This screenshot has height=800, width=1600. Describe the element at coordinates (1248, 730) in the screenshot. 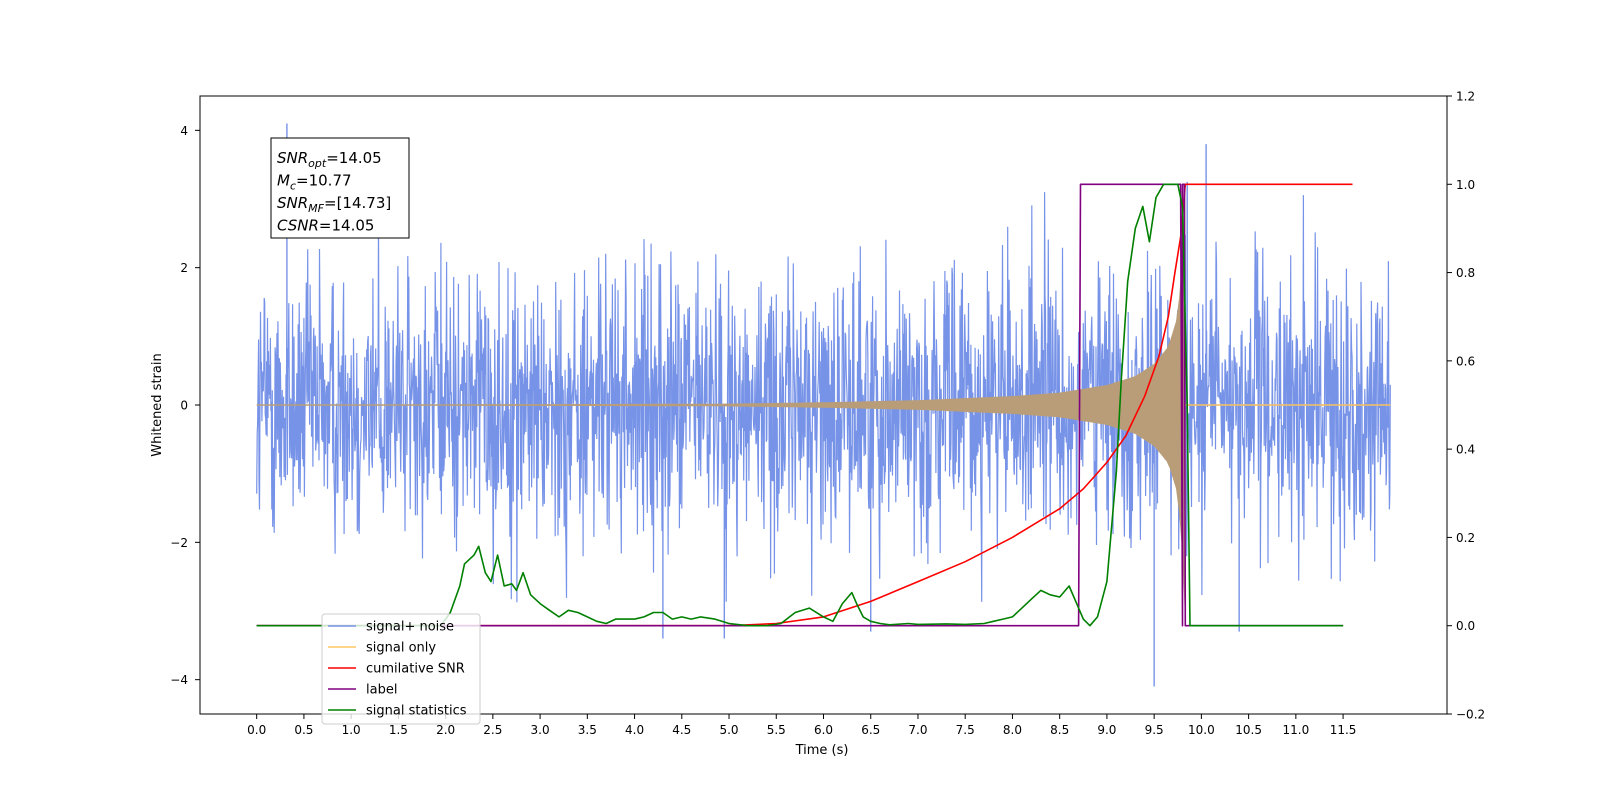

I see `x-tick-label: 10.5` at that location.